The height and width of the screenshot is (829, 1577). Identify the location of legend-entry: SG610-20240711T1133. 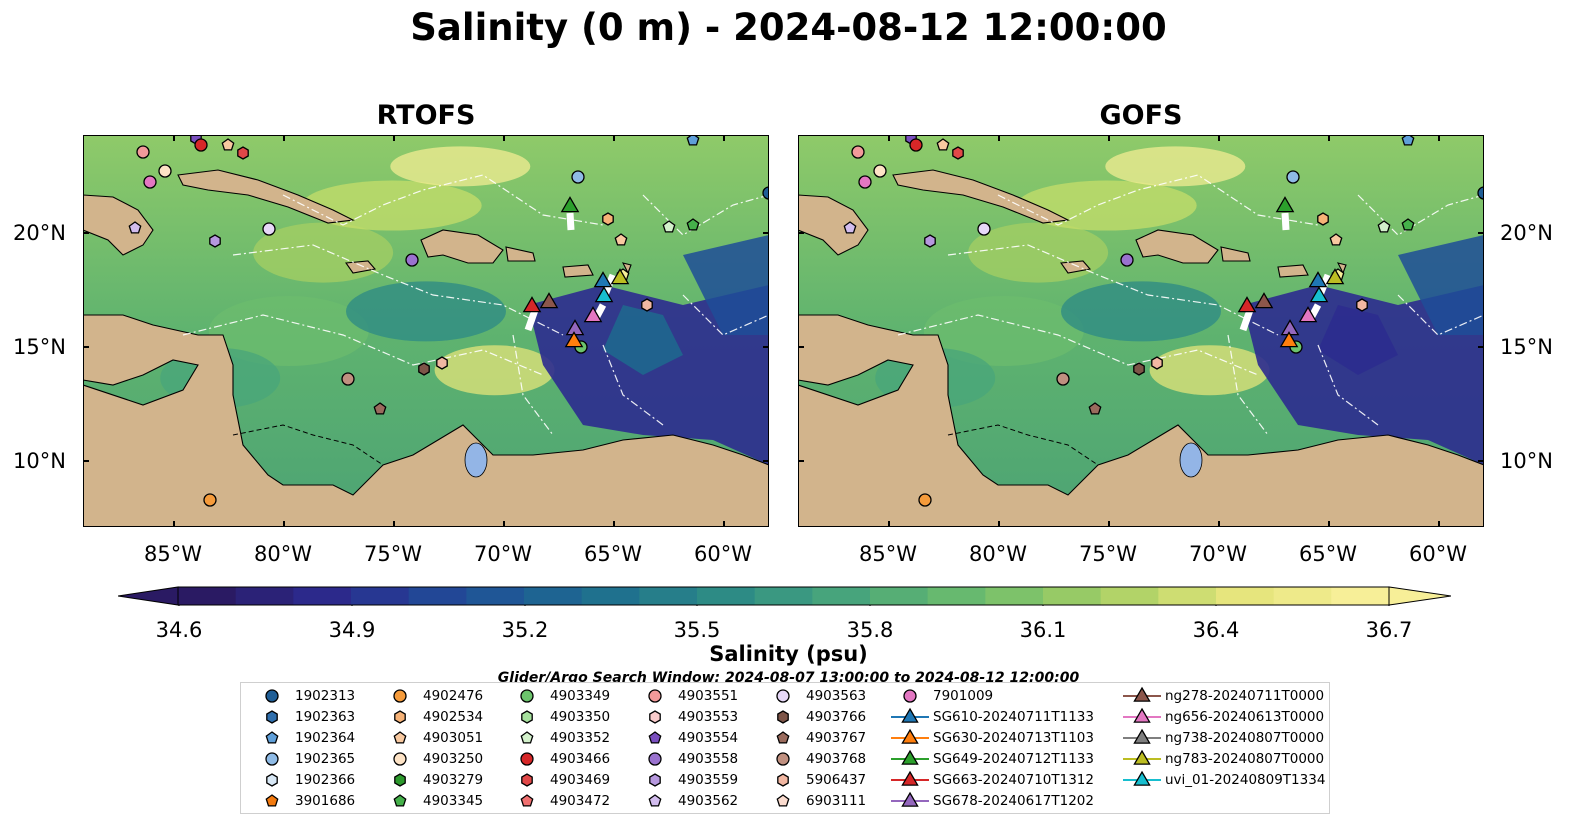
(991, 716).